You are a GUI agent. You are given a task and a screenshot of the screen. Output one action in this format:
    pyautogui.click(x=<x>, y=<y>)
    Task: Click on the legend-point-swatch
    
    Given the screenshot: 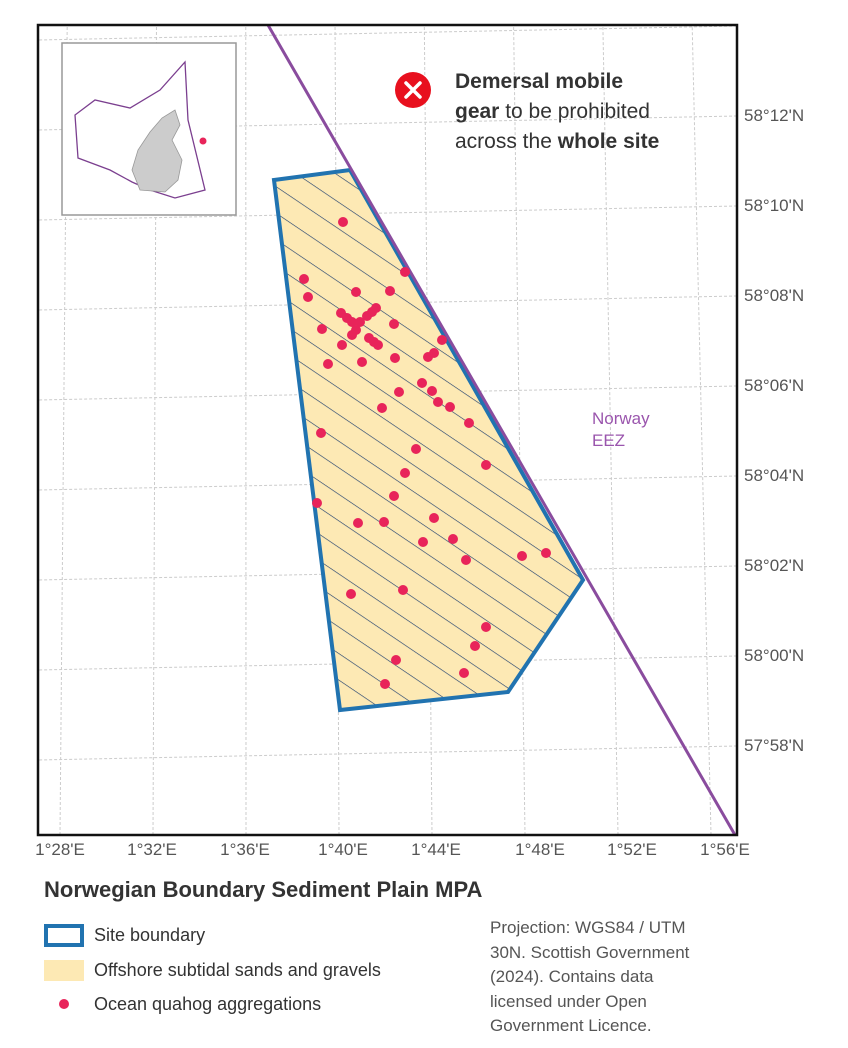 What is the action you would take?
    pyautogui.click(x=64, y=1004)
    